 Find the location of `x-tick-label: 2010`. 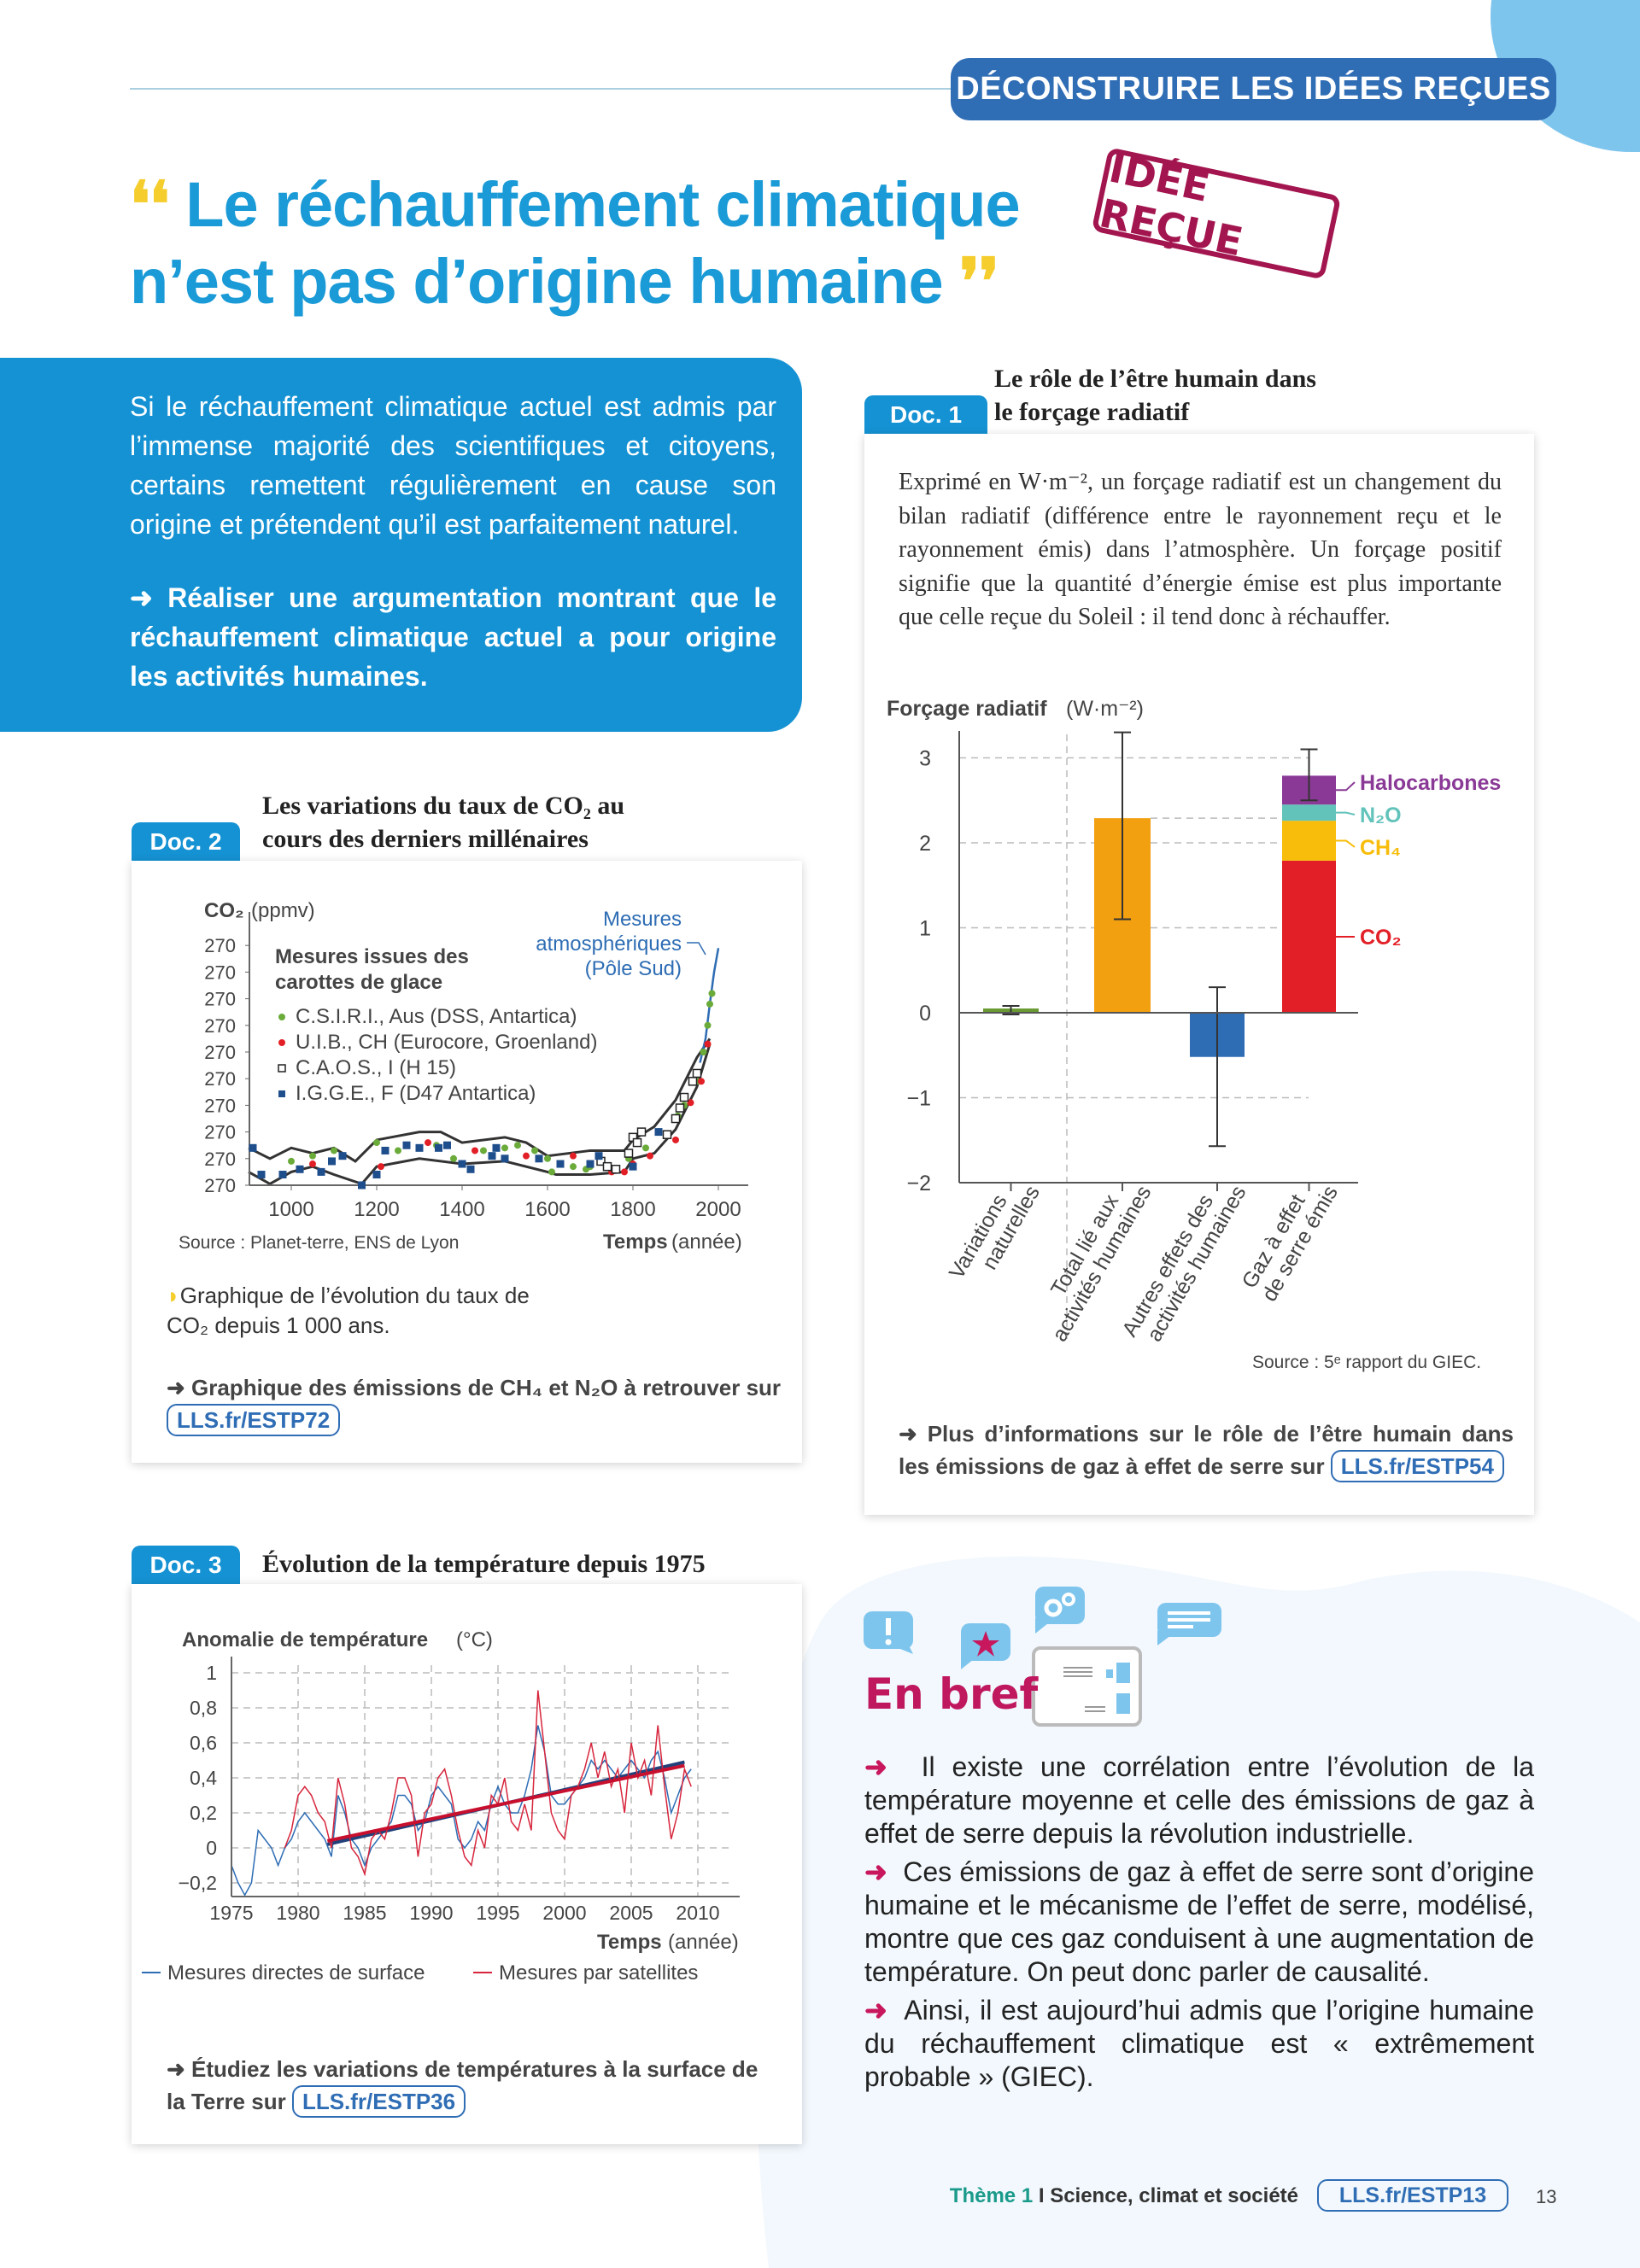

x-tick-label: 2010 is located at coordinates (697, 1913).